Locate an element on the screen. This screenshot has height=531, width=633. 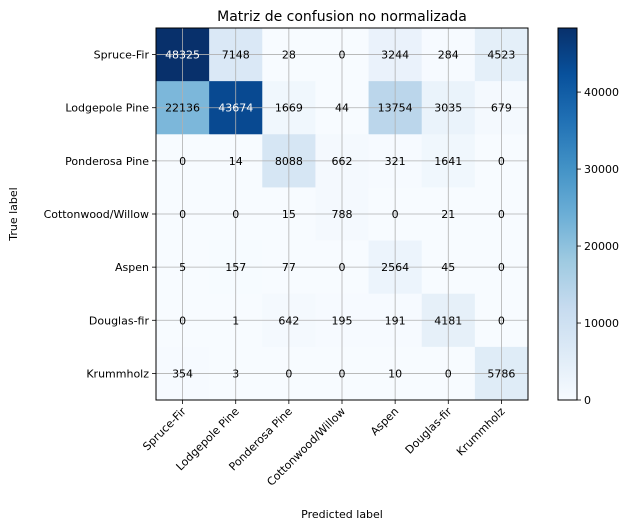
colorbar-tick-label: 10000 is located at coordinates (601, 323).